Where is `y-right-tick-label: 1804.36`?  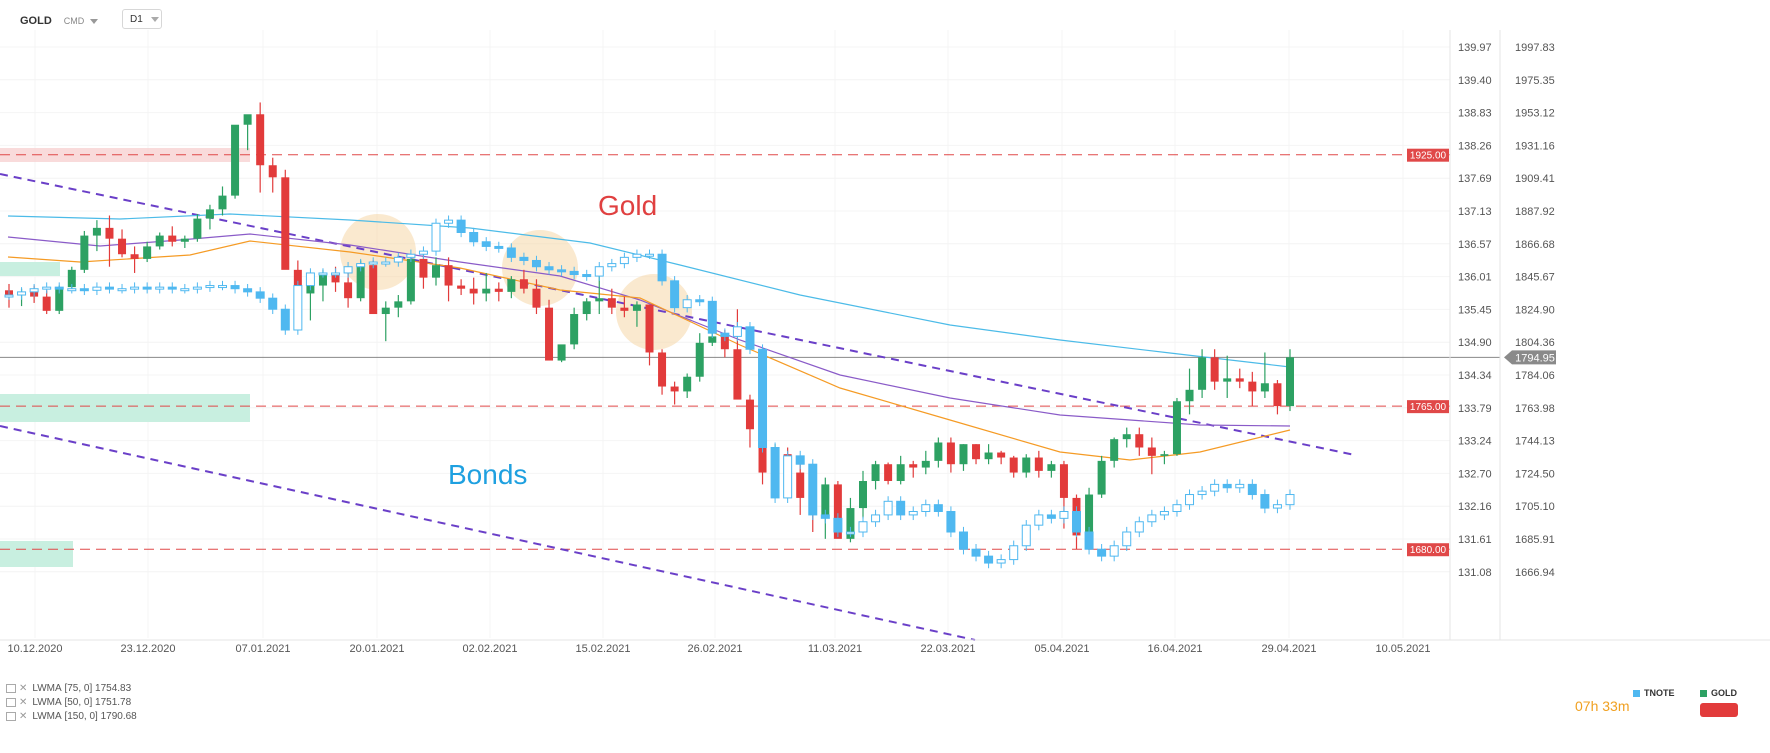 y-right-tick-label: 1804.36 is located at coordinates (1535, 343).